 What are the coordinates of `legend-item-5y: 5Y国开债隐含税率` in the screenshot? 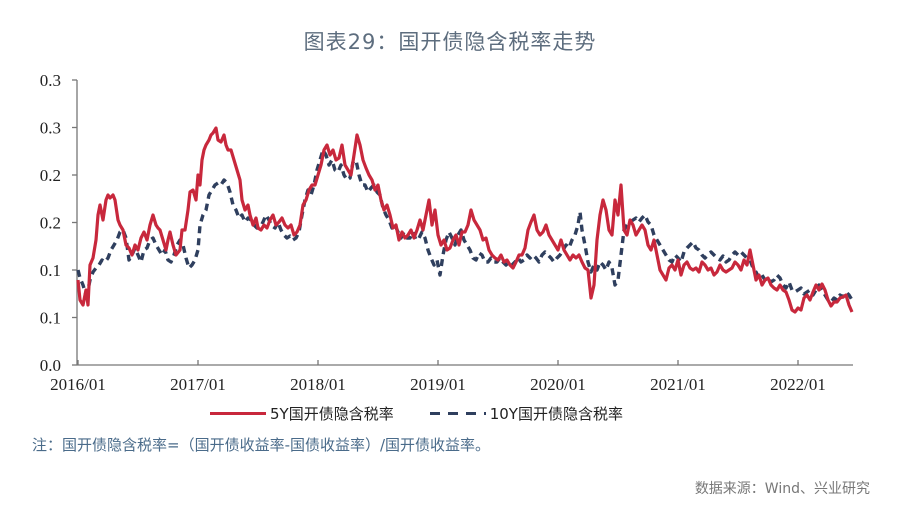 It's located at (302, 413).